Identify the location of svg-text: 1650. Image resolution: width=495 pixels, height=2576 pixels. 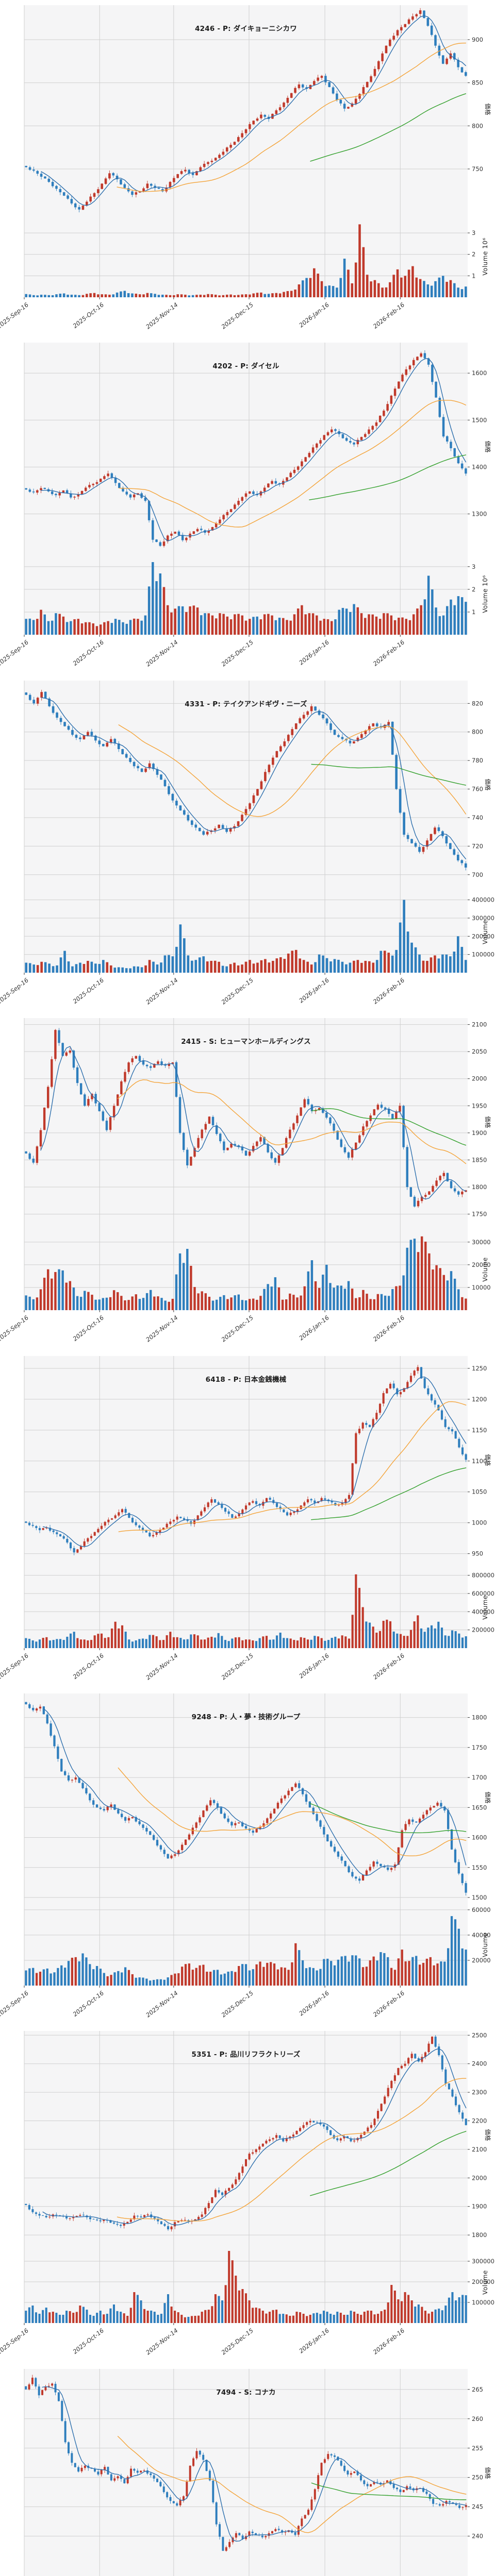
(479, 1807).